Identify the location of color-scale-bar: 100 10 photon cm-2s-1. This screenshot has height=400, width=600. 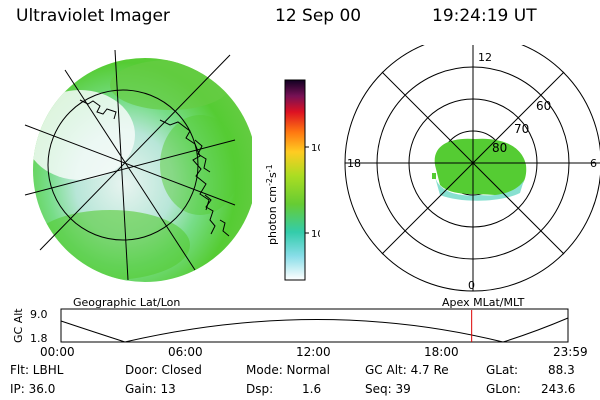
(292, 180).